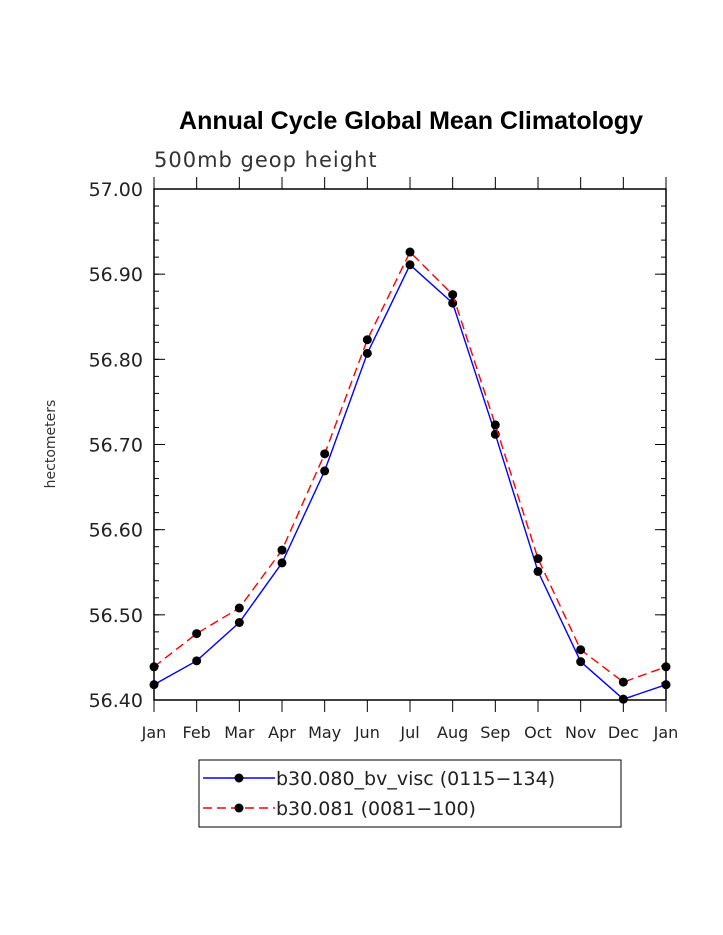 The image size is (723, 935). What do you see at coordinates (197, 732) in the screenshot?
I see `x-tick-label: Feb` at bounding box center [197, 732].